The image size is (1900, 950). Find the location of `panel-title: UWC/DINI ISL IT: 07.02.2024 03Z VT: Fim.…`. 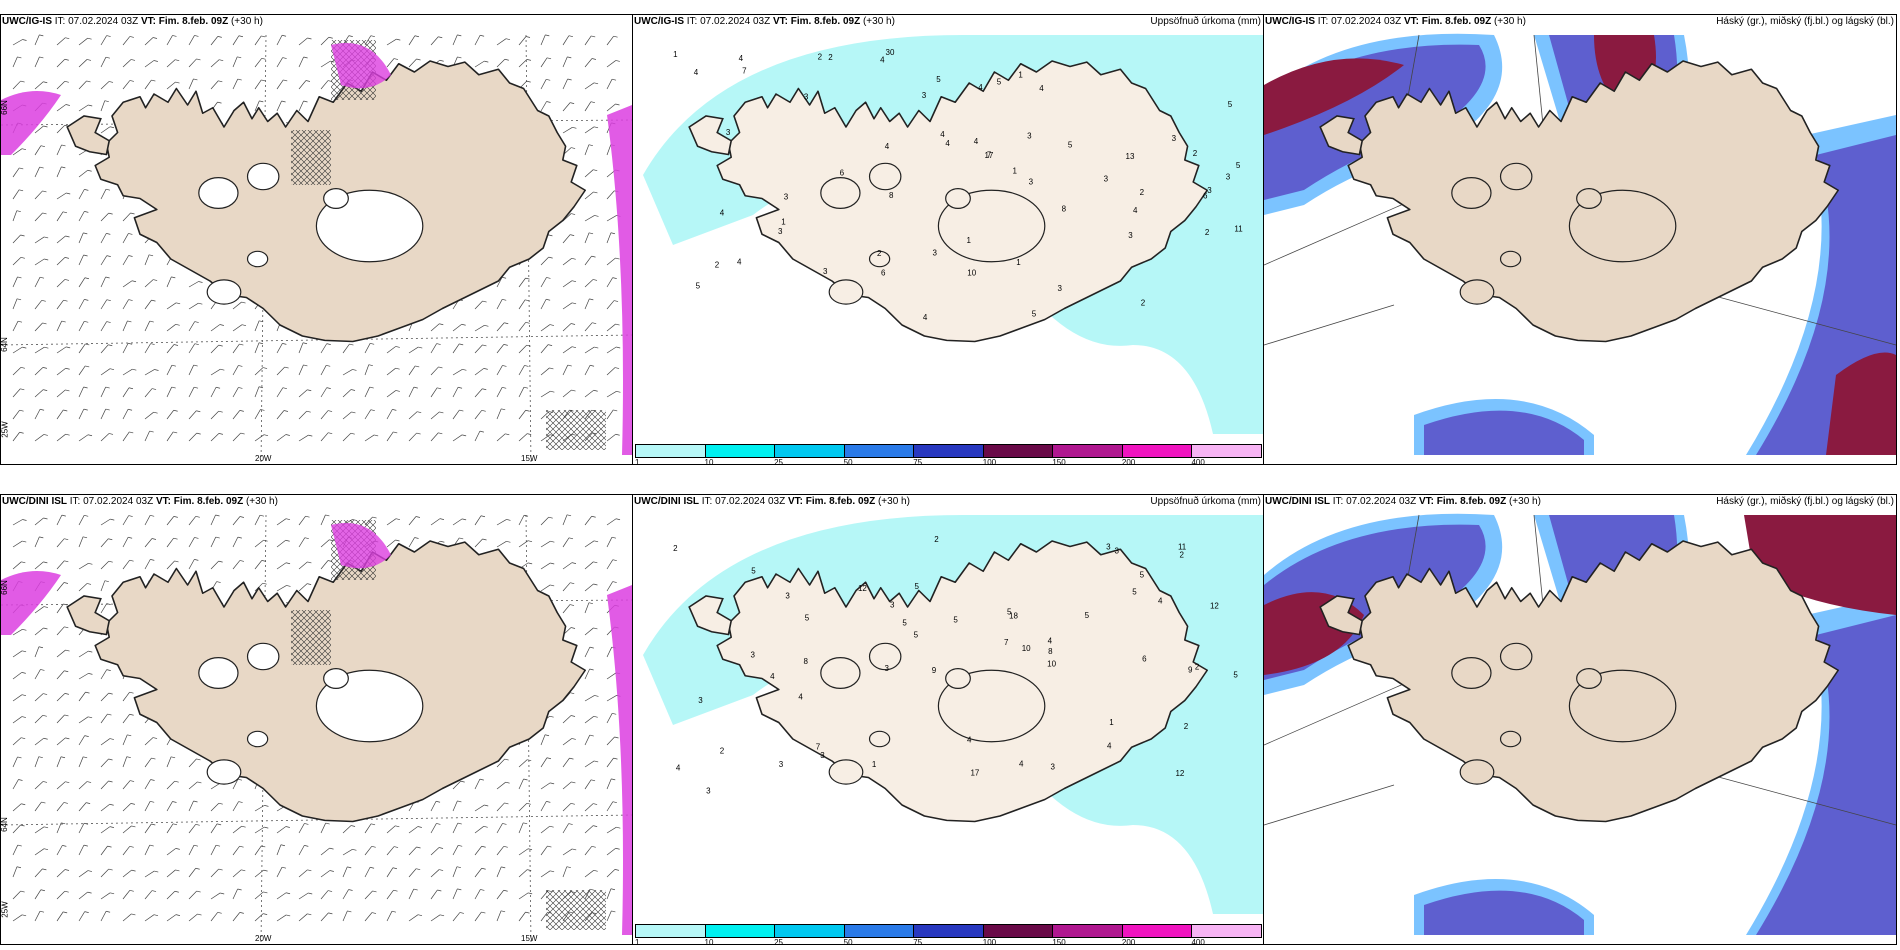

panel-title: UWC/DINI ISL IT: 07.02.2024 03Z VT: Fim.… is located at coordinates (1403, 501).